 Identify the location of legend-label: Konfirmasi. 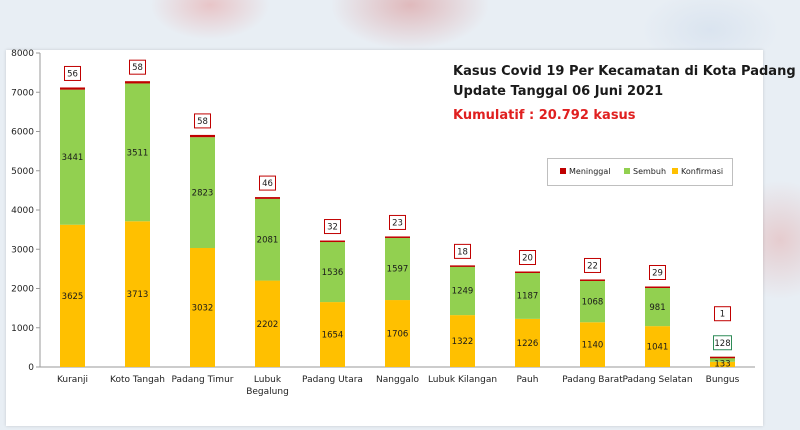
(702, 171).